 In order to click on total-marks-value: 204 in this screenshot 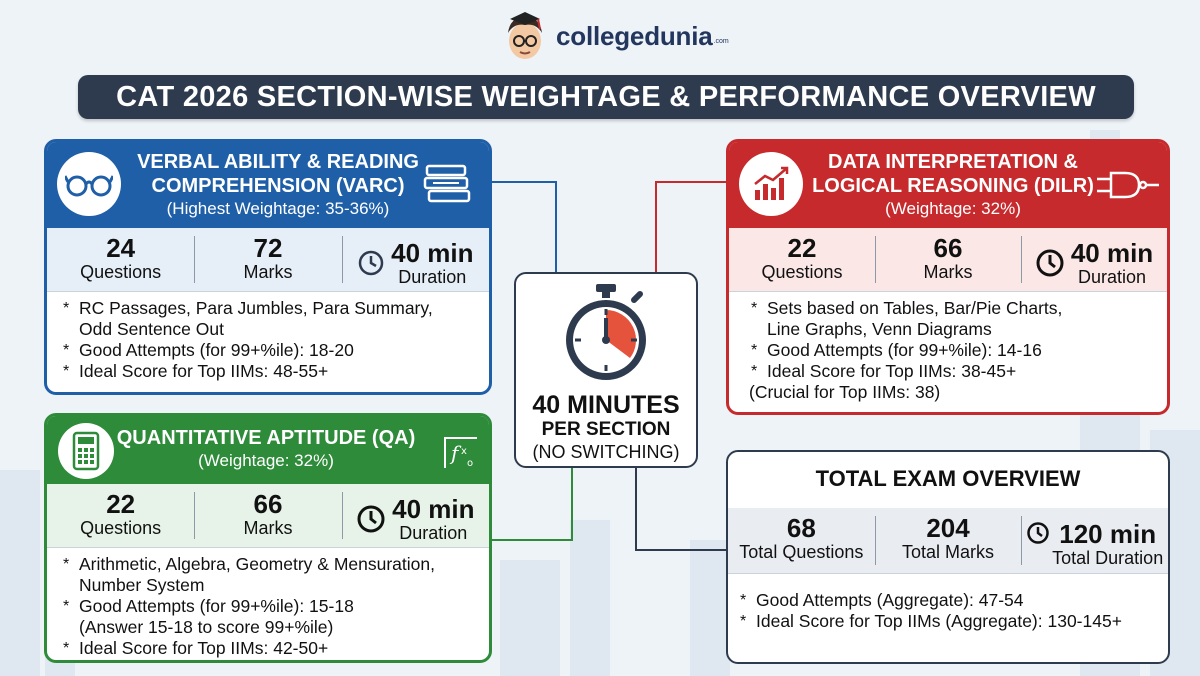, I will do `click(948, 528)`.